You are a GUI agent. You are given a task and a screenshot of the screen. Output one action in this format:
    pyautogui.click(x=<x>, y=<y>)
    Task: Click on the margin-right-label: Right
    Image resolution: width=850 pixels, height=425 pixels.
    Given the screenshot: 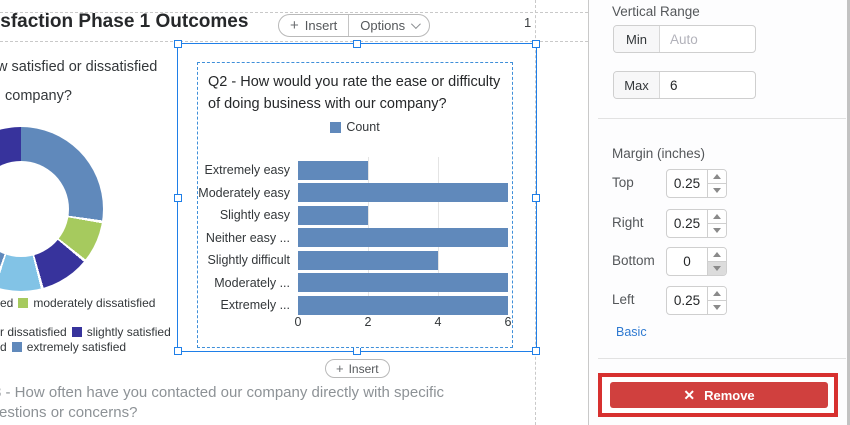 What is the action you would take?
    pyautogui.click(x=628, y=222)
    